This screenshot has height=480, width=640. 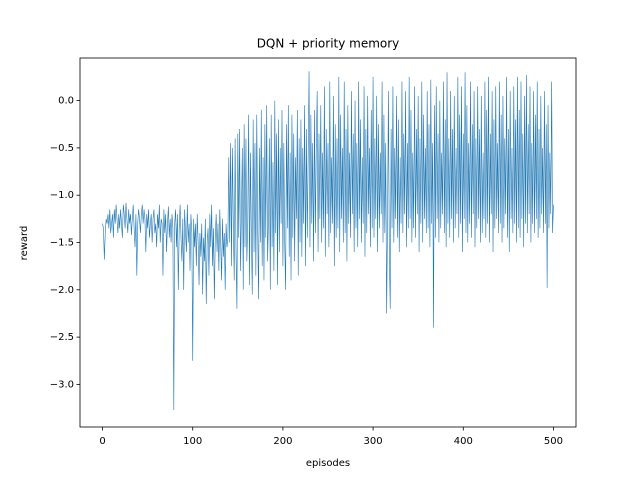 I want to click on y-tick-label: 0.0, so click(x=66, y=101).